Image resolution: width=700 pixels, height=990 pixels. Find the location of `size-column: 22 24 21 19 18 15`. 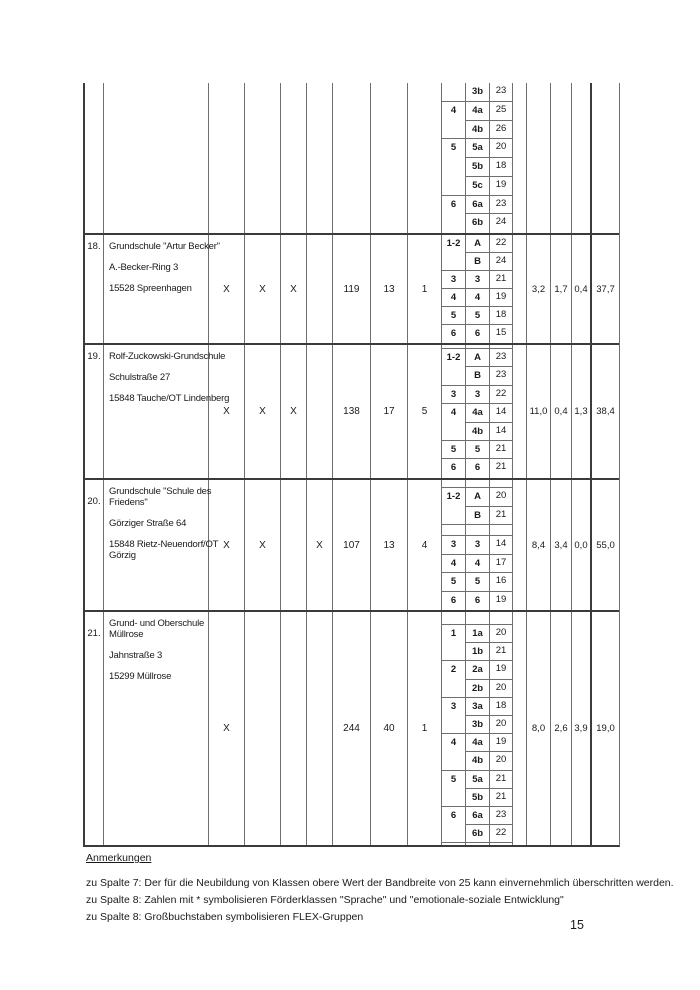

size-column: 22 24 21 19 18 15 is located at coordinates (501, 289).